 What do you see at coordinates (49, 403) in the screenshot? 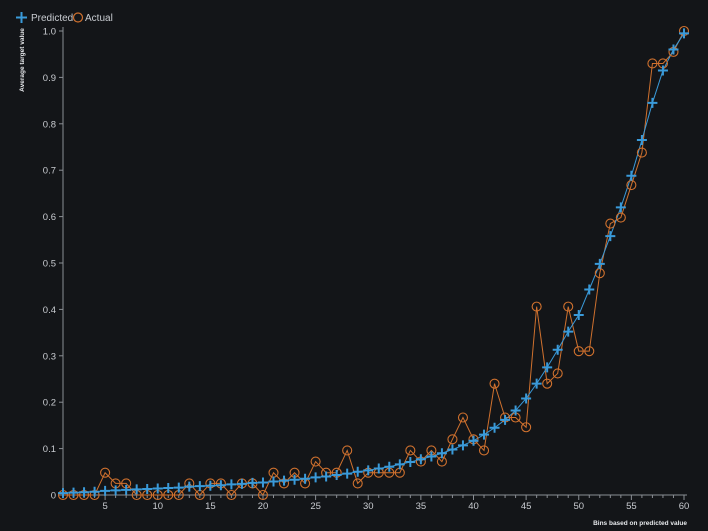
I see `y-tick-label: 0.2` at bounding box center [49, 403].